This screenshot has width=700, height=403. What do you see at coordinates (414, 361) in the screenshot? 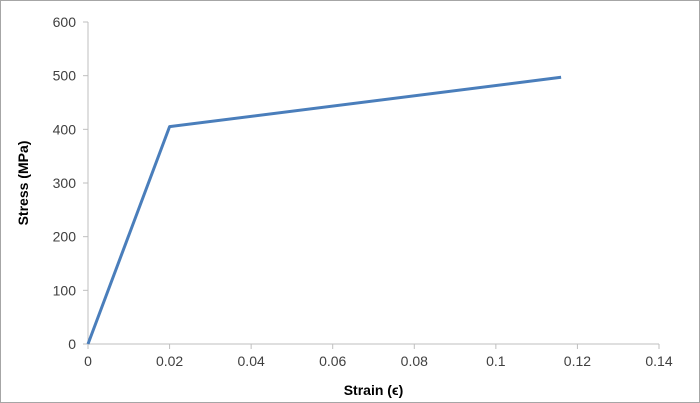
I see `x-tick-label: 0.08` at bounding box center [414, 361].